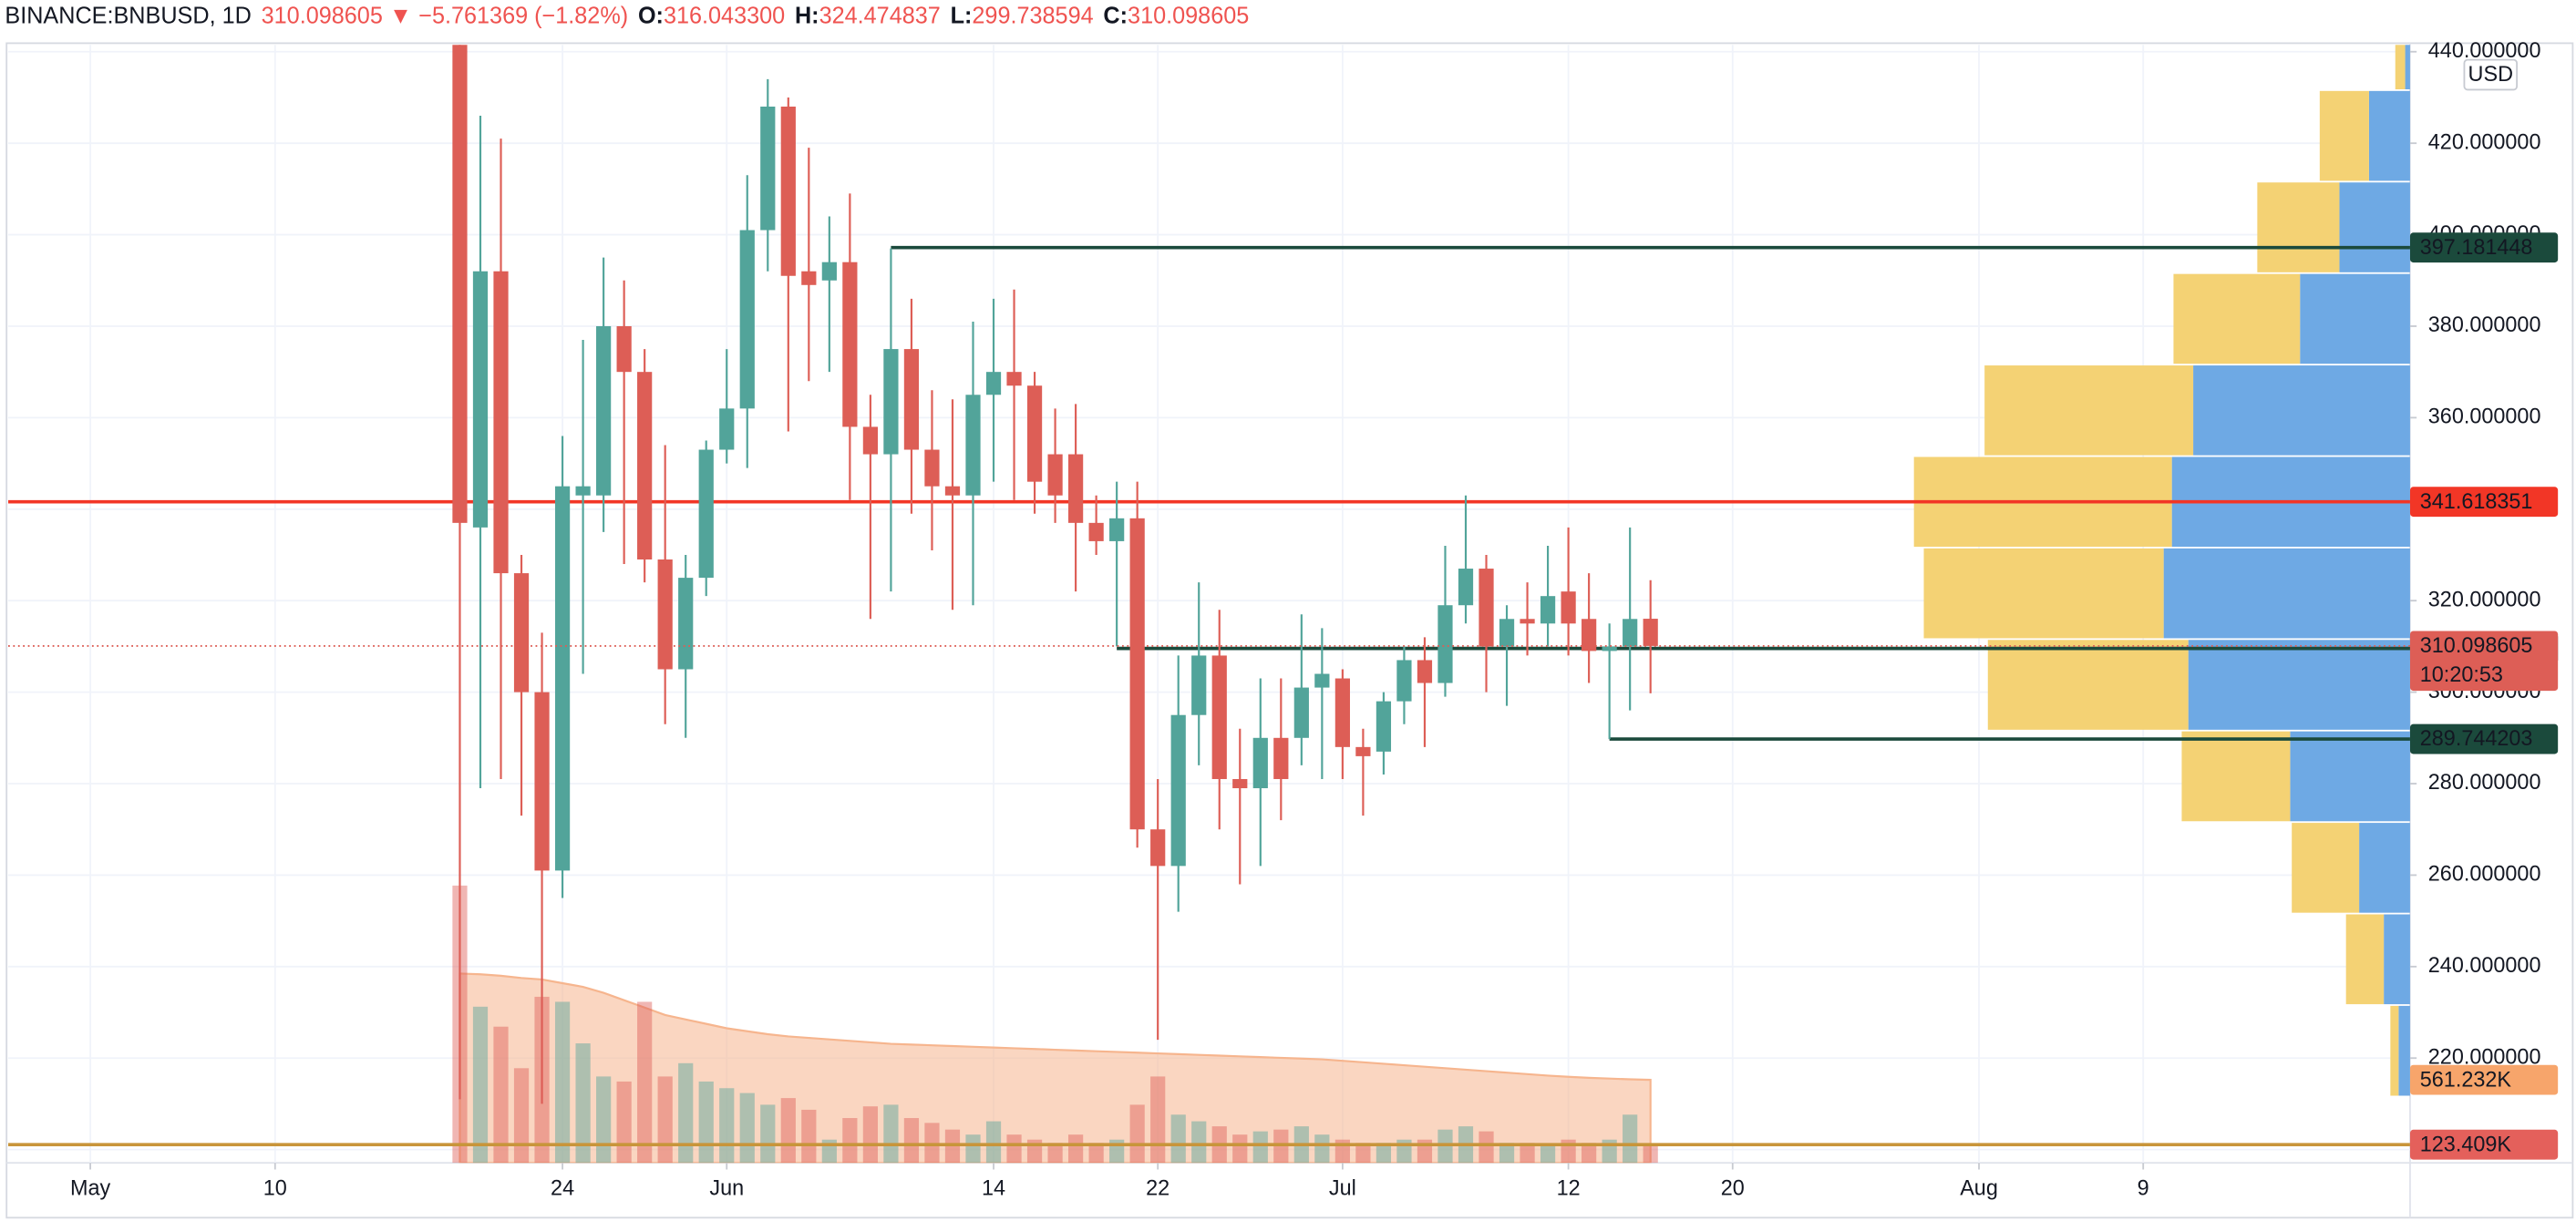 The image size is (2576, 1221). What do you see at coordinates (2484, 598) in the screenshot?
I see `y-tick-label: 320.000000` at bounding box center [2484, 598].